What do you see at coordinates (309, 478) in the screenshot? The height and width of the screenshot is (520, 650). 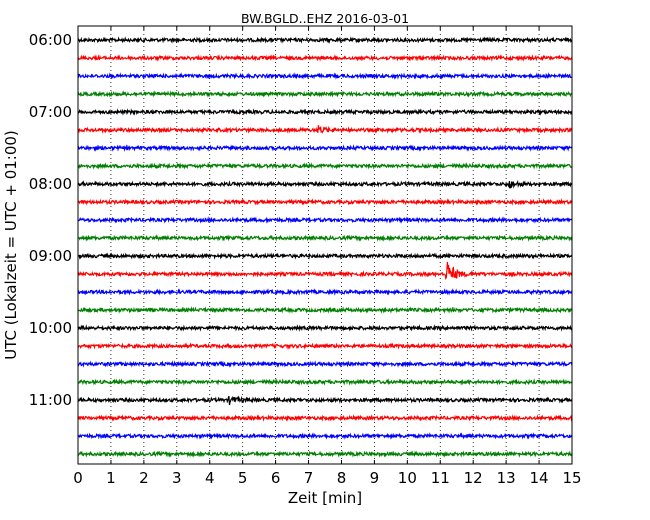 I see `x-tick-label: 7` at bounding box center [309, 478].